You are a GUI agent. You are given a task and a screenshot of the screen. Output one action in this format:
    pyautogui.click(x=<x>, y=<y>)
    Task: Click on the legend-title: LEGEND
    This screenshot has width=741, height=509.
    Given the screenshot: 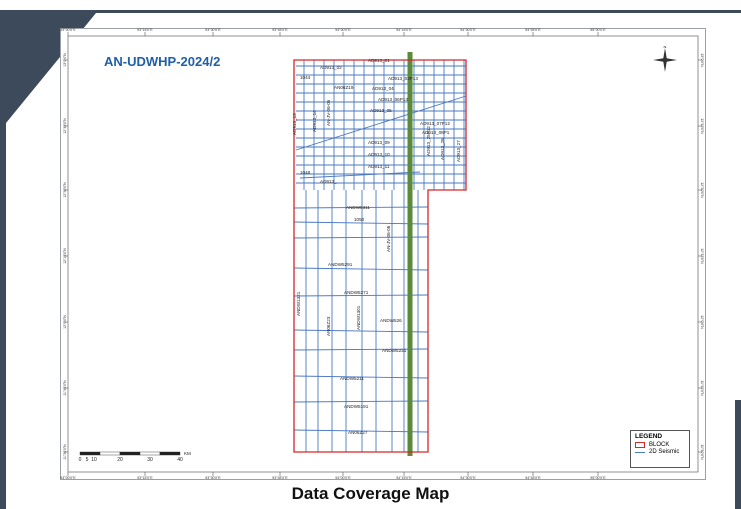 What is the action you would take?
    pyautogui.click(x=649, y=436)
    